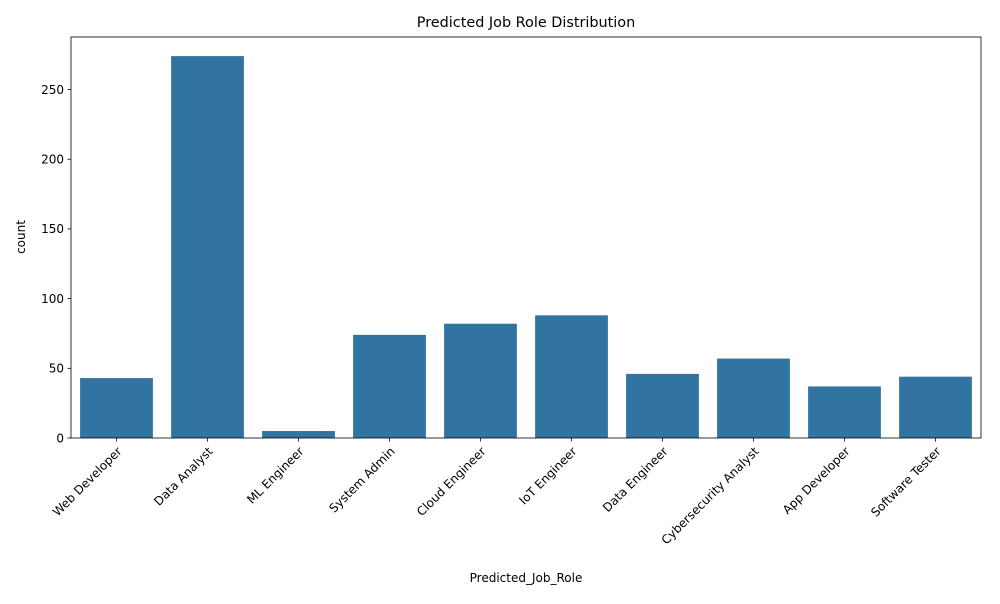 The height and width of the screenshot is (604, 1000). Describe the element at coordinates (87, 481) in the screenshot. I see `x-tick-label-0: Web Developer` at that location.